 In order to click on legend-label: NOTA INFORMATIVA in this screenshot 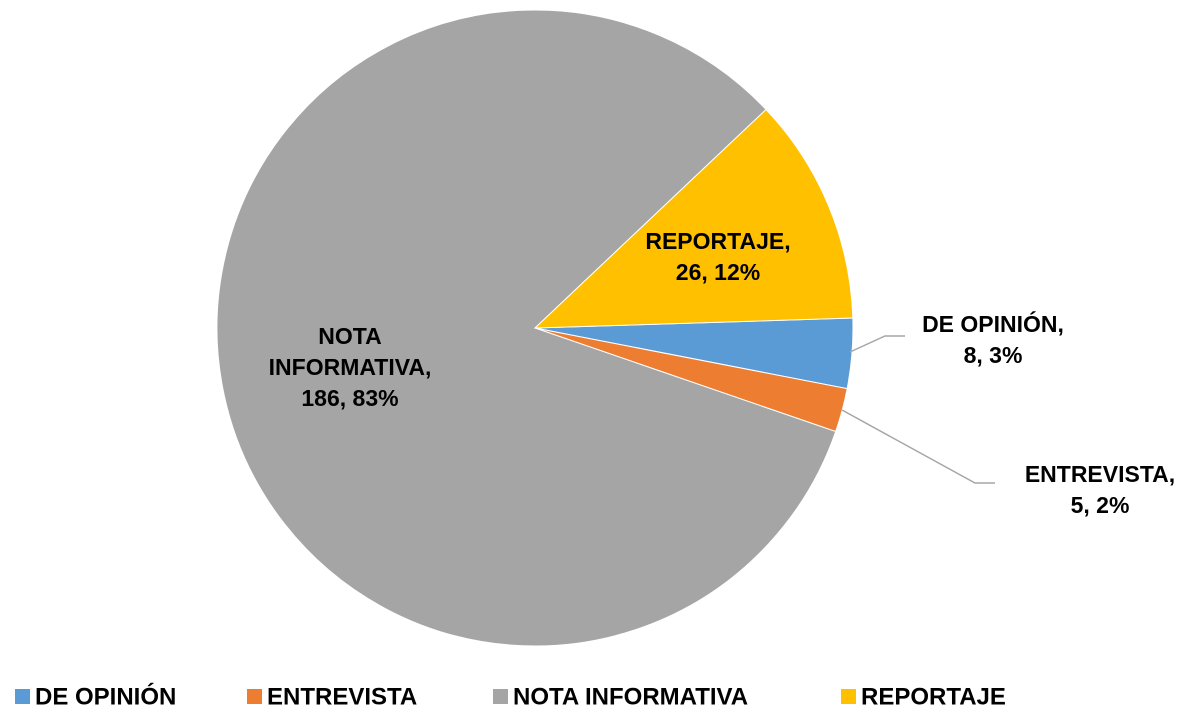, I will do `click(630, 696)`.